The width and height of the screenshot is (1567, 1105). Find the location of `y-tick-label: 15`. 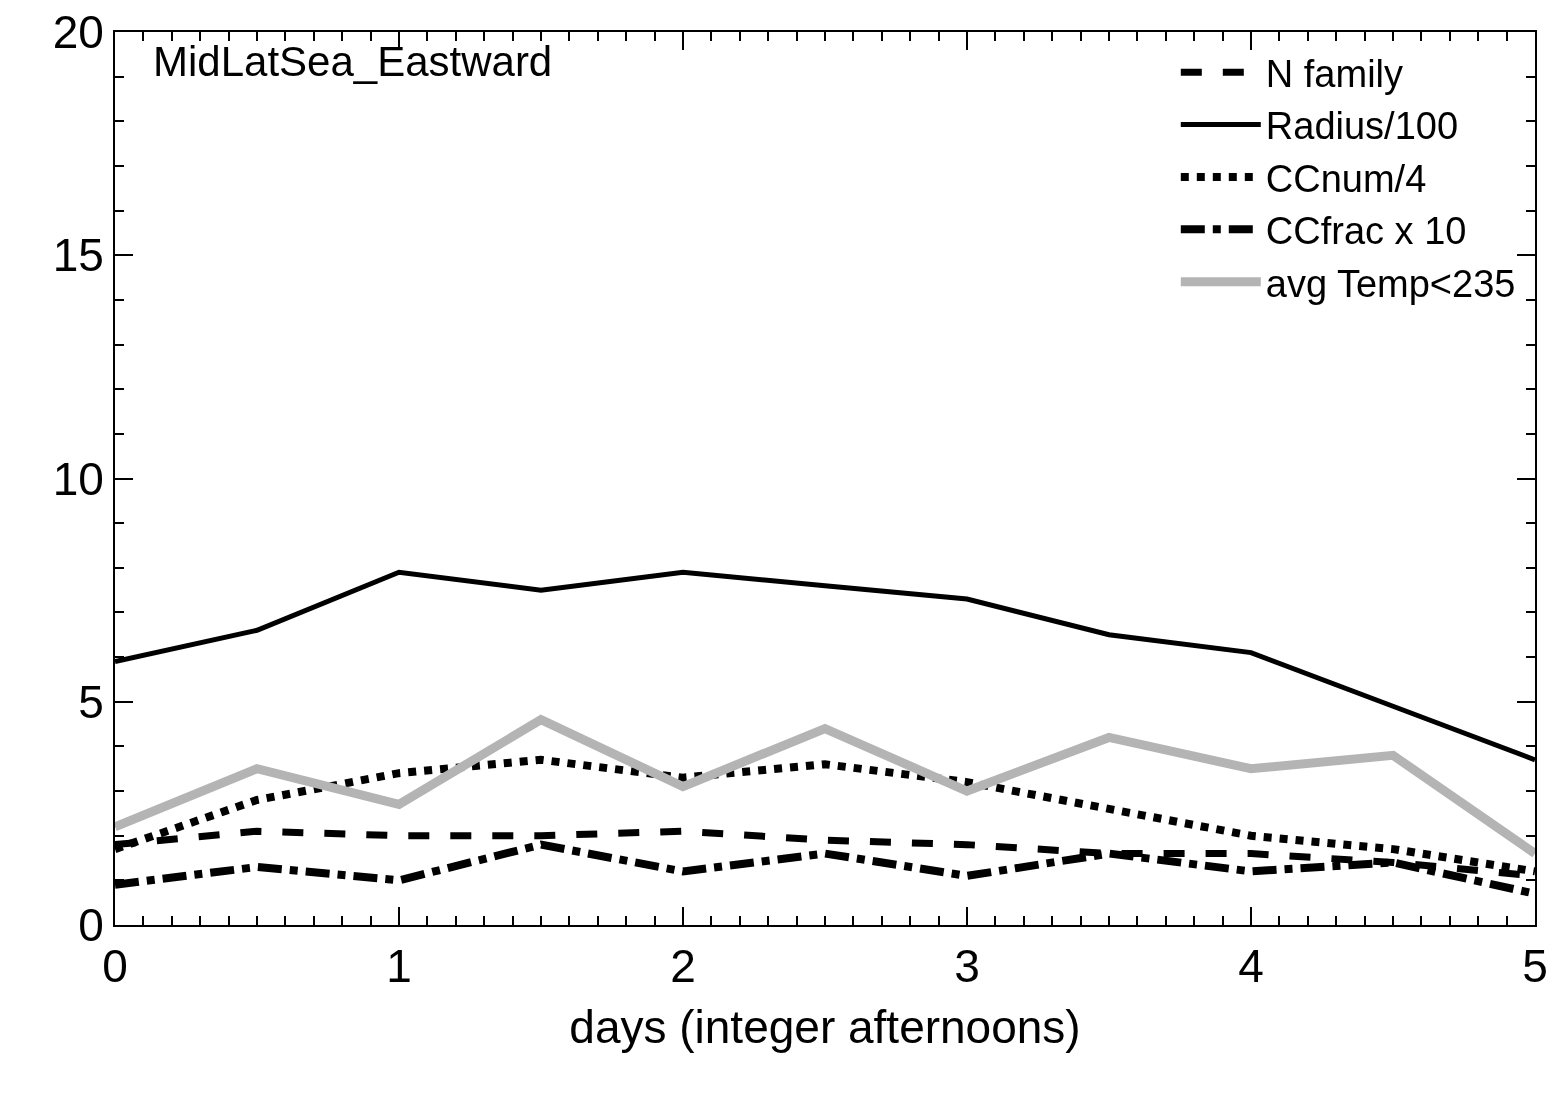

y-tick-label: 15 is located at coordinates (78, 255).